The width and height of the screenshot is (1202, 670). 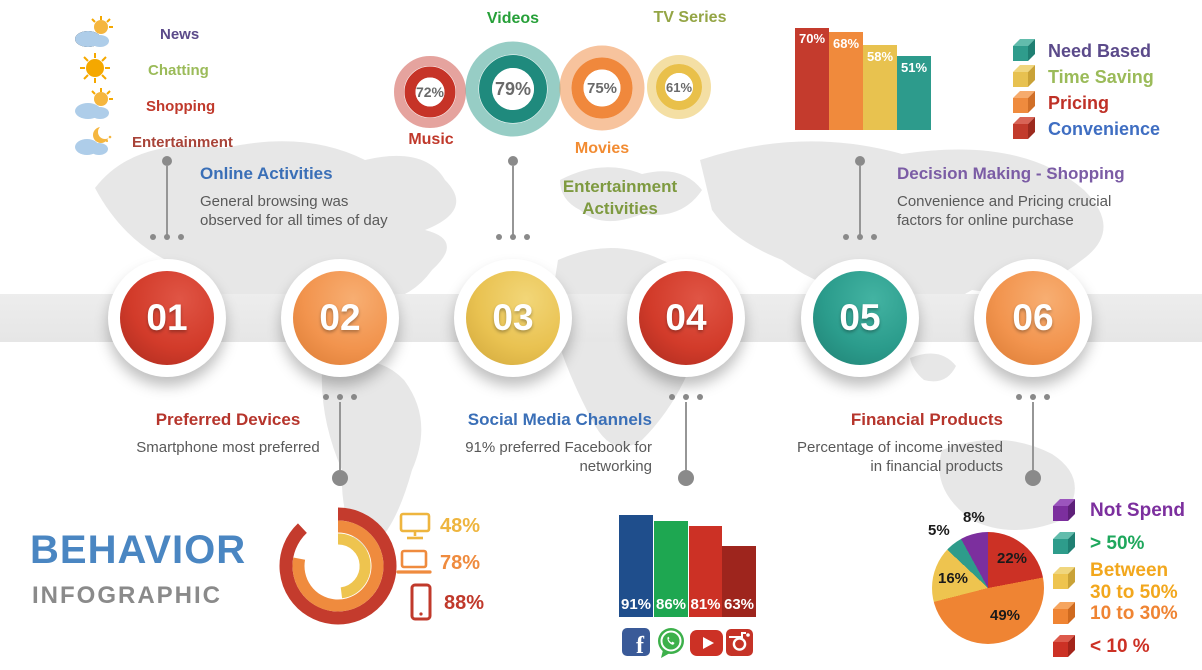 I want to click on sun-icon, so click(x=95, y=70).